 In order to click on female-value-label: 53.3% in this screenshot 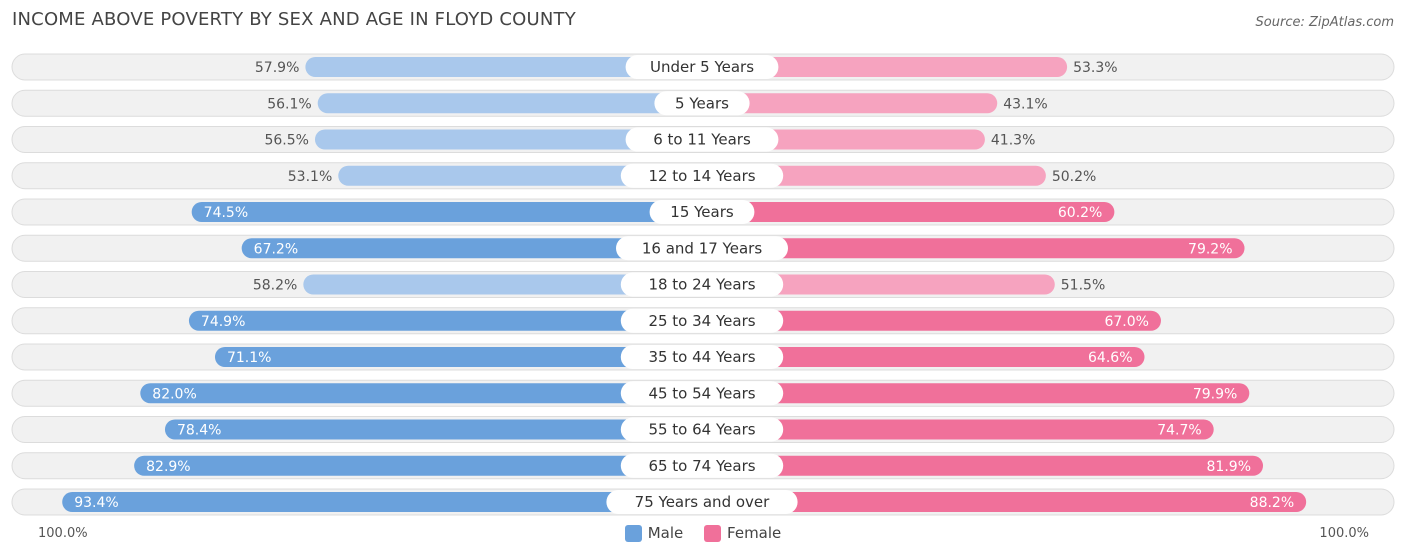, I will do `click(1095, 68)`.